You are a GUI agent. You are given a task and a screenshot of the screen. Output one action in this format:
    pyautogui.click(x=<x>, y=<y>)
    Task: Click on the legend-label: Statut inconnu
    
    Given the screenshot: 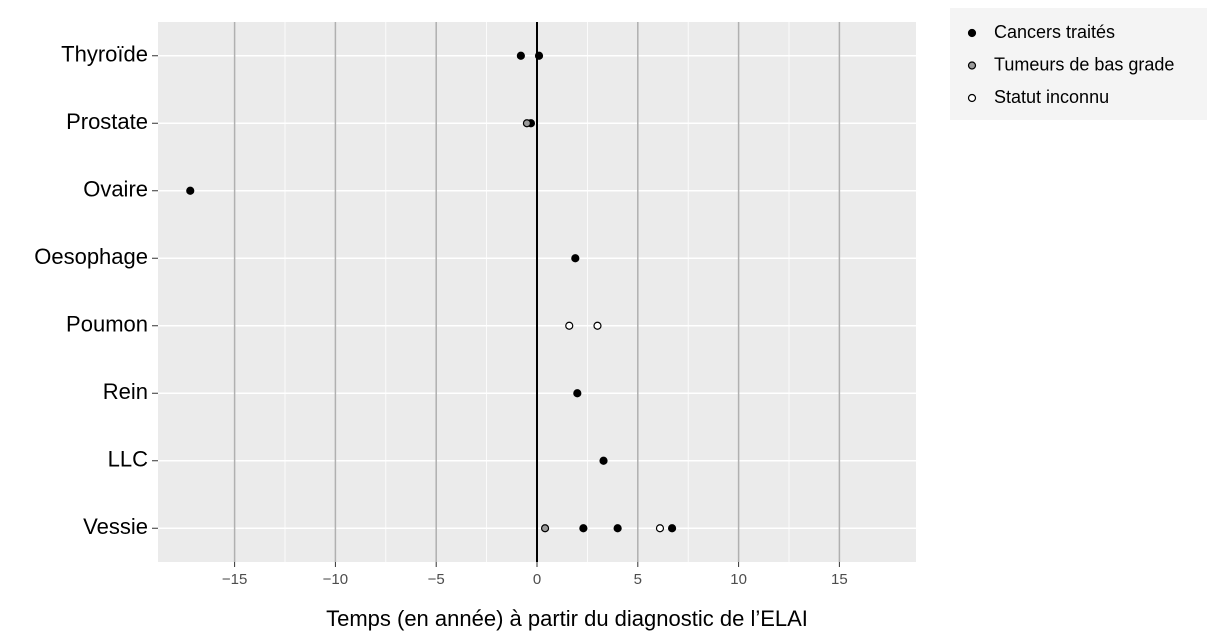 What is the action you would take?
    pyautogui.click(x=1051, y=97)
    